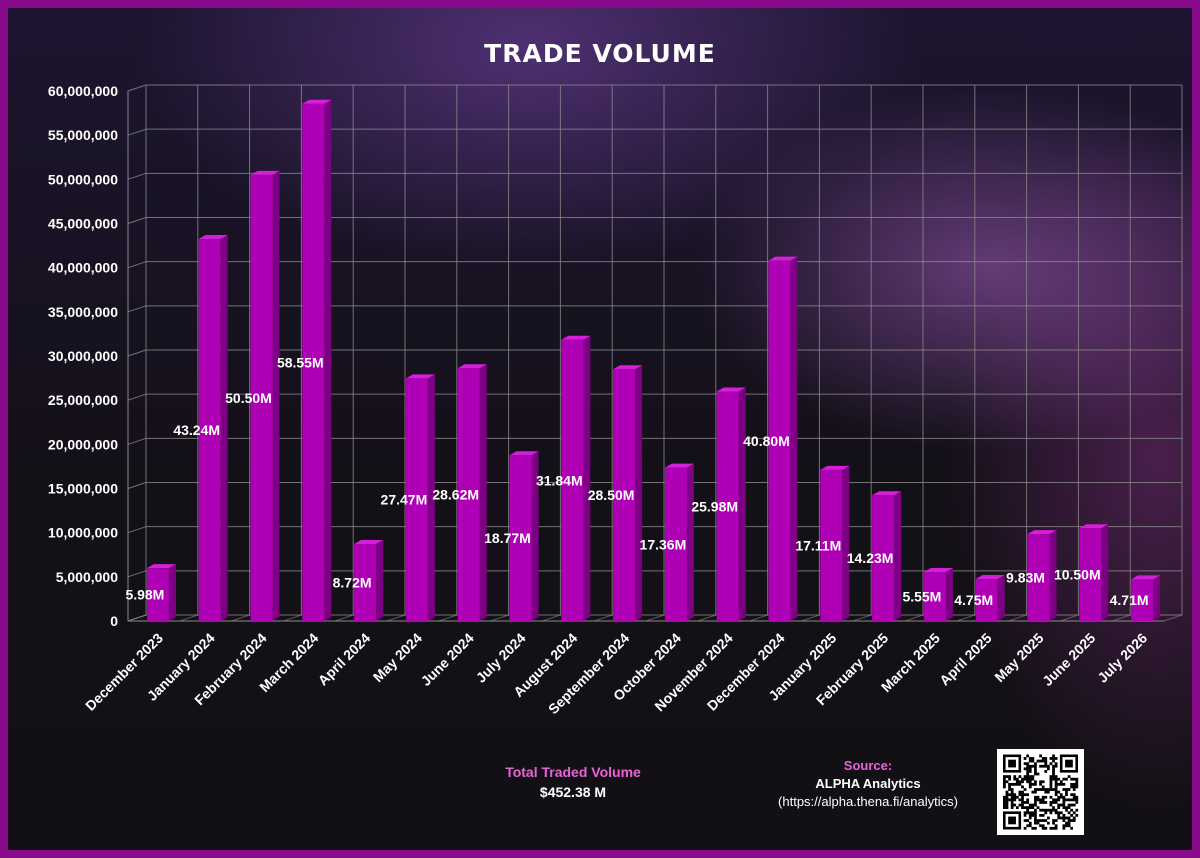 This screenshot has width=1200, height=858. What do you see at coordinates (818, 545) in the screenshot?
I see `data-label: 17.11M` at bounding box center [818, 545].